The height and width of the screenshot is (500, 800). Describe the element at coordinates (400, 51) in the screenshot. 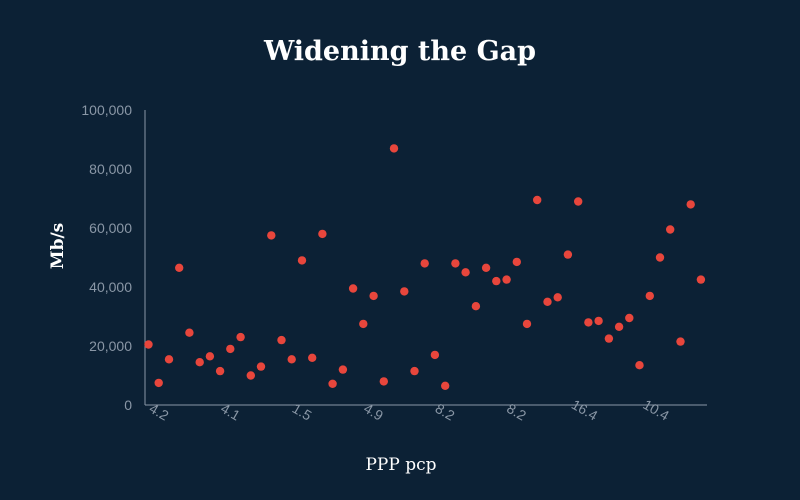

I see `chart-title: Widening the Gap` at that location.